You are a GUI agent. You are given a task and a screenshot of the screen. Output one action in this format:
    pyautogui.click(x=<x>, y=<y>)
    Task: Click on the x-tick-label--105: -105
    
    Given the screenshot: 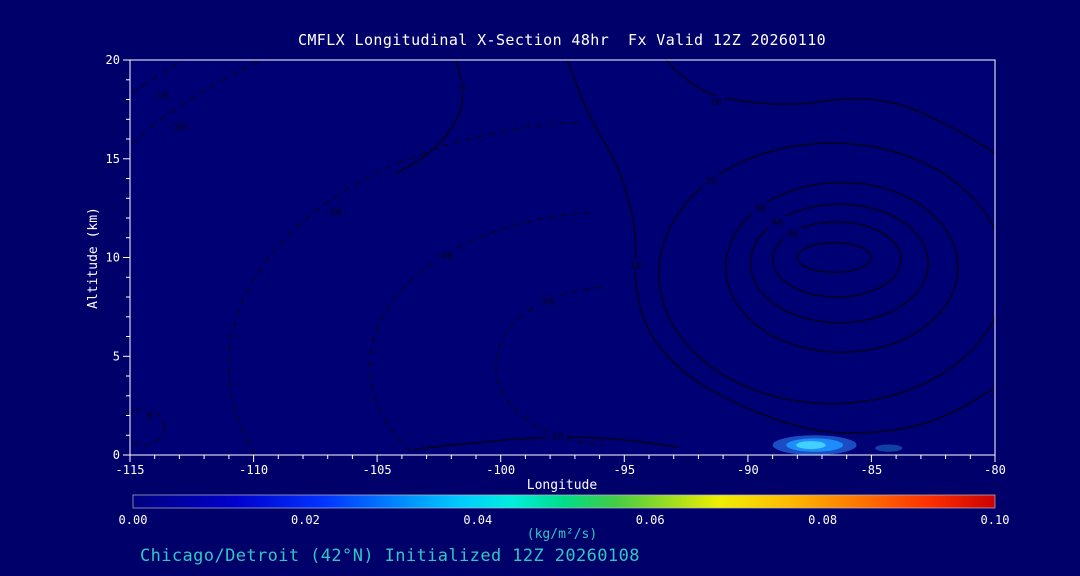 What is the action you would take?
    pyautogui.click(x=377, y=470)
    